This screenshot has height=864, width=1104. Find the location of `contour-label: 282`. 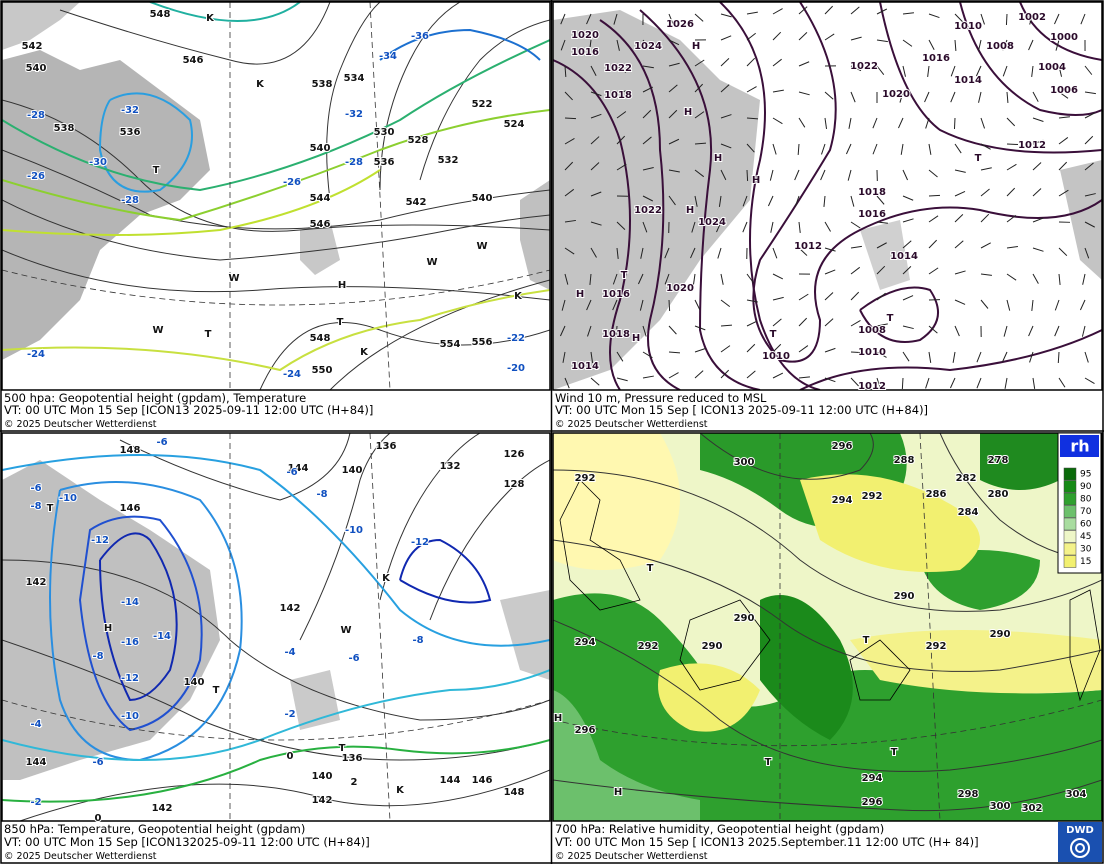

contour-label: 282 is located at coordinates (966, 478).